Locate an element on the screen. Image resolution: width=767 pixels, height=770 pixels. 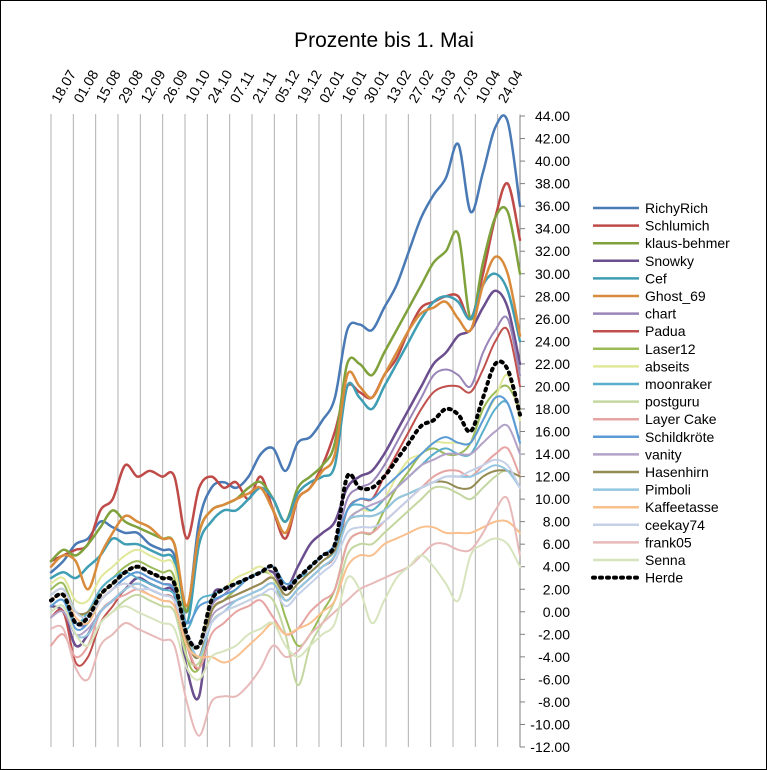
chart-title: Prozente bis 1. Mai is located at coordinates (384, 40).